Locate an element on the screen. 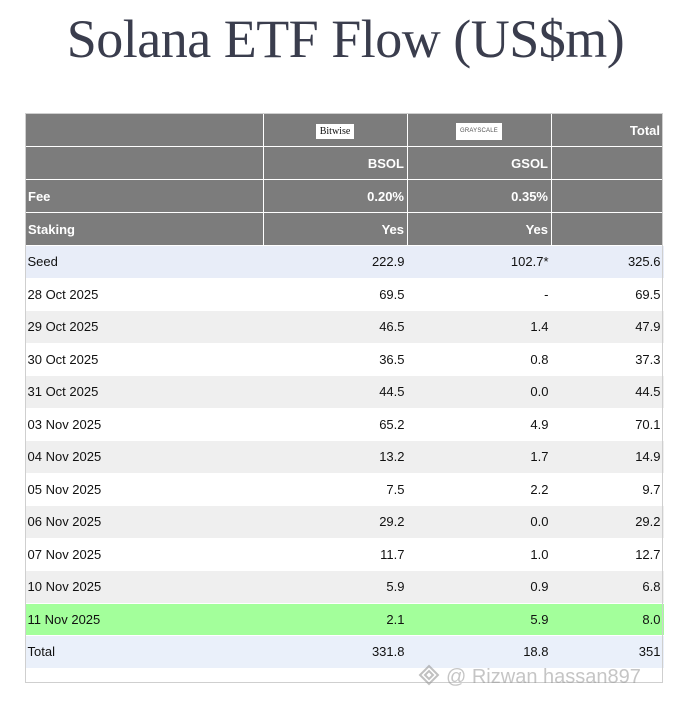 This screenshot has height=703, width=691. table-row: 10 Nov 2025 5.9 0.9 6.8 is located at coordinates (344, 587).